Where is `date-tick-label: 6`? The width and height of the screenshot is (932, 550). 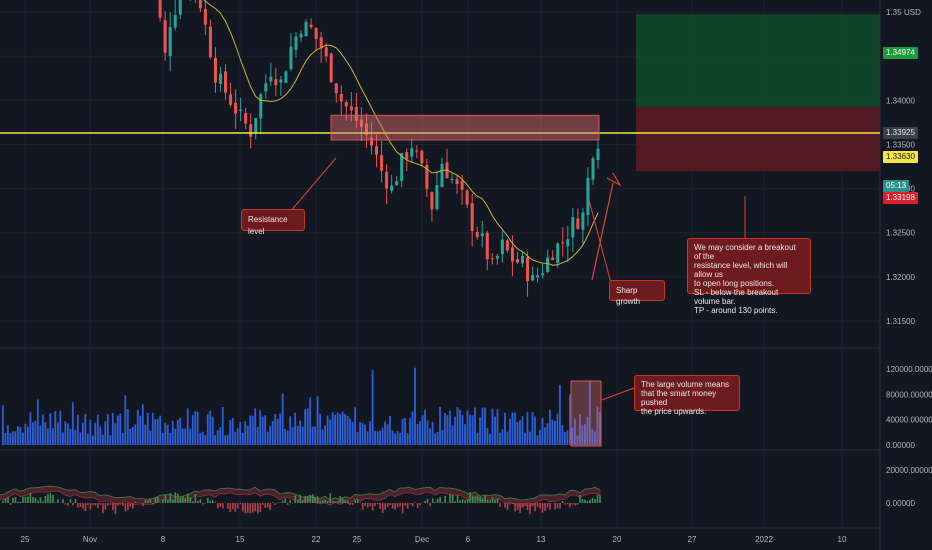
date-tick-label: 6 is located at coordinates (468, 539).